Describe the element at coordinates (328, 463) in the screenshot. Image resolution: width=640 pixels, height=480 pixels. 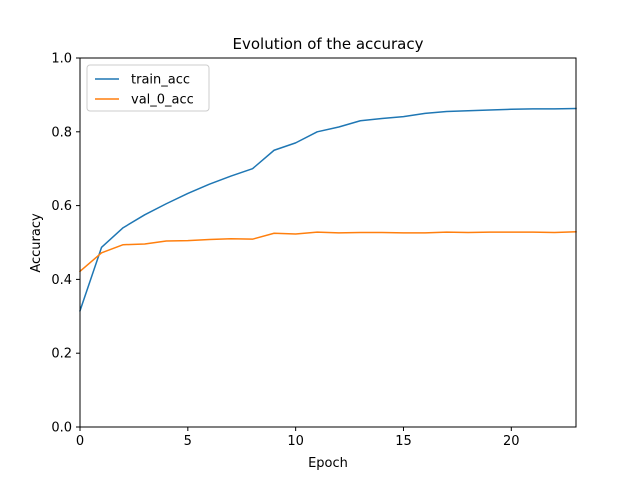
I see `x-axis-label: Epoch` at that location.